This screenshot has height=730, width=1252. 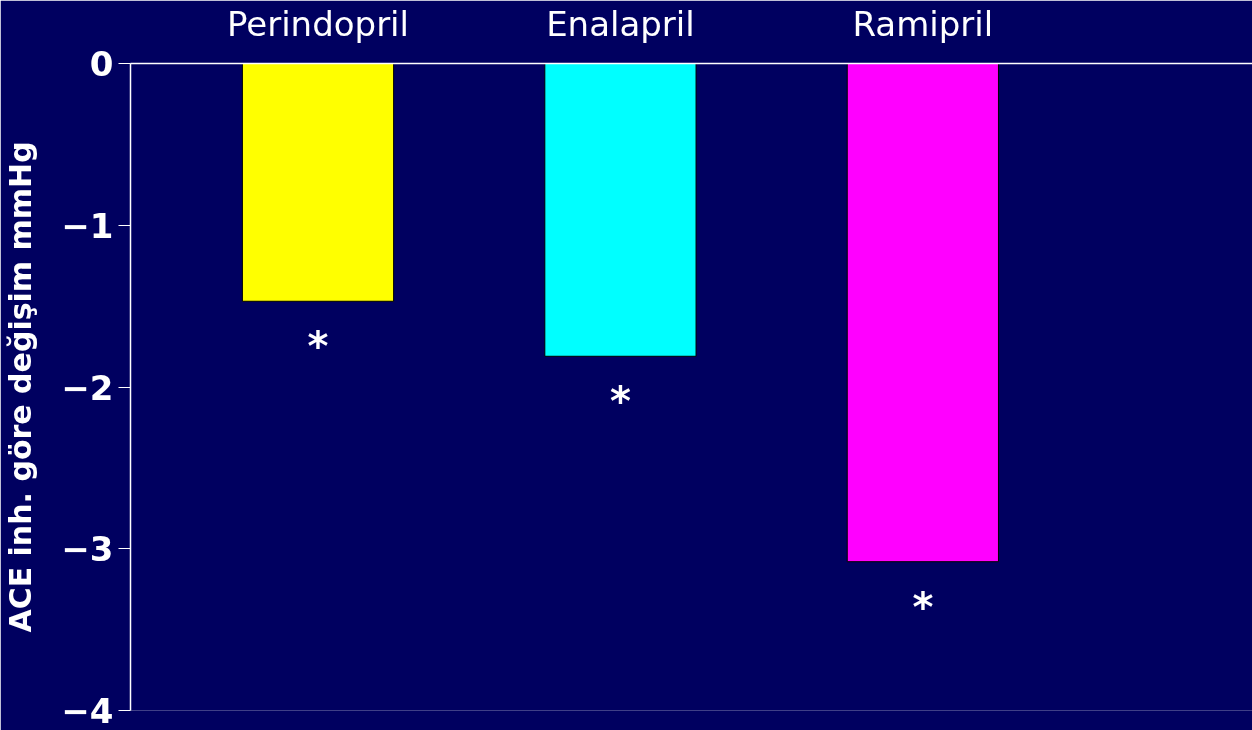 I want to click on x-tick-label: Enalapril, so click(x=620, y=23).